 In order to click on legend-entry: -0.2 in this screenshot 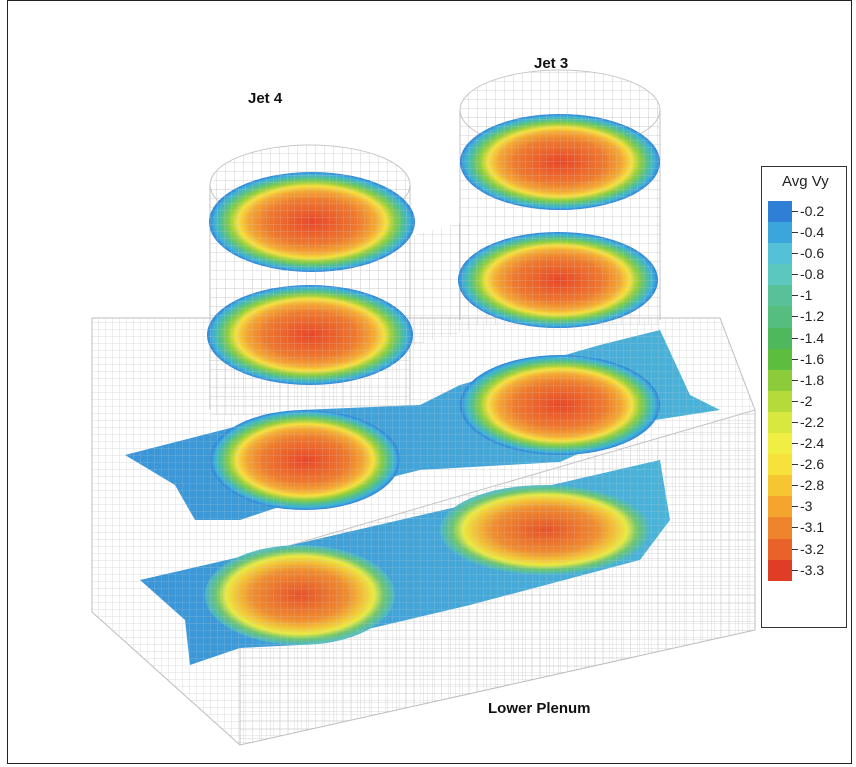, I will do `click(806, 212)`.